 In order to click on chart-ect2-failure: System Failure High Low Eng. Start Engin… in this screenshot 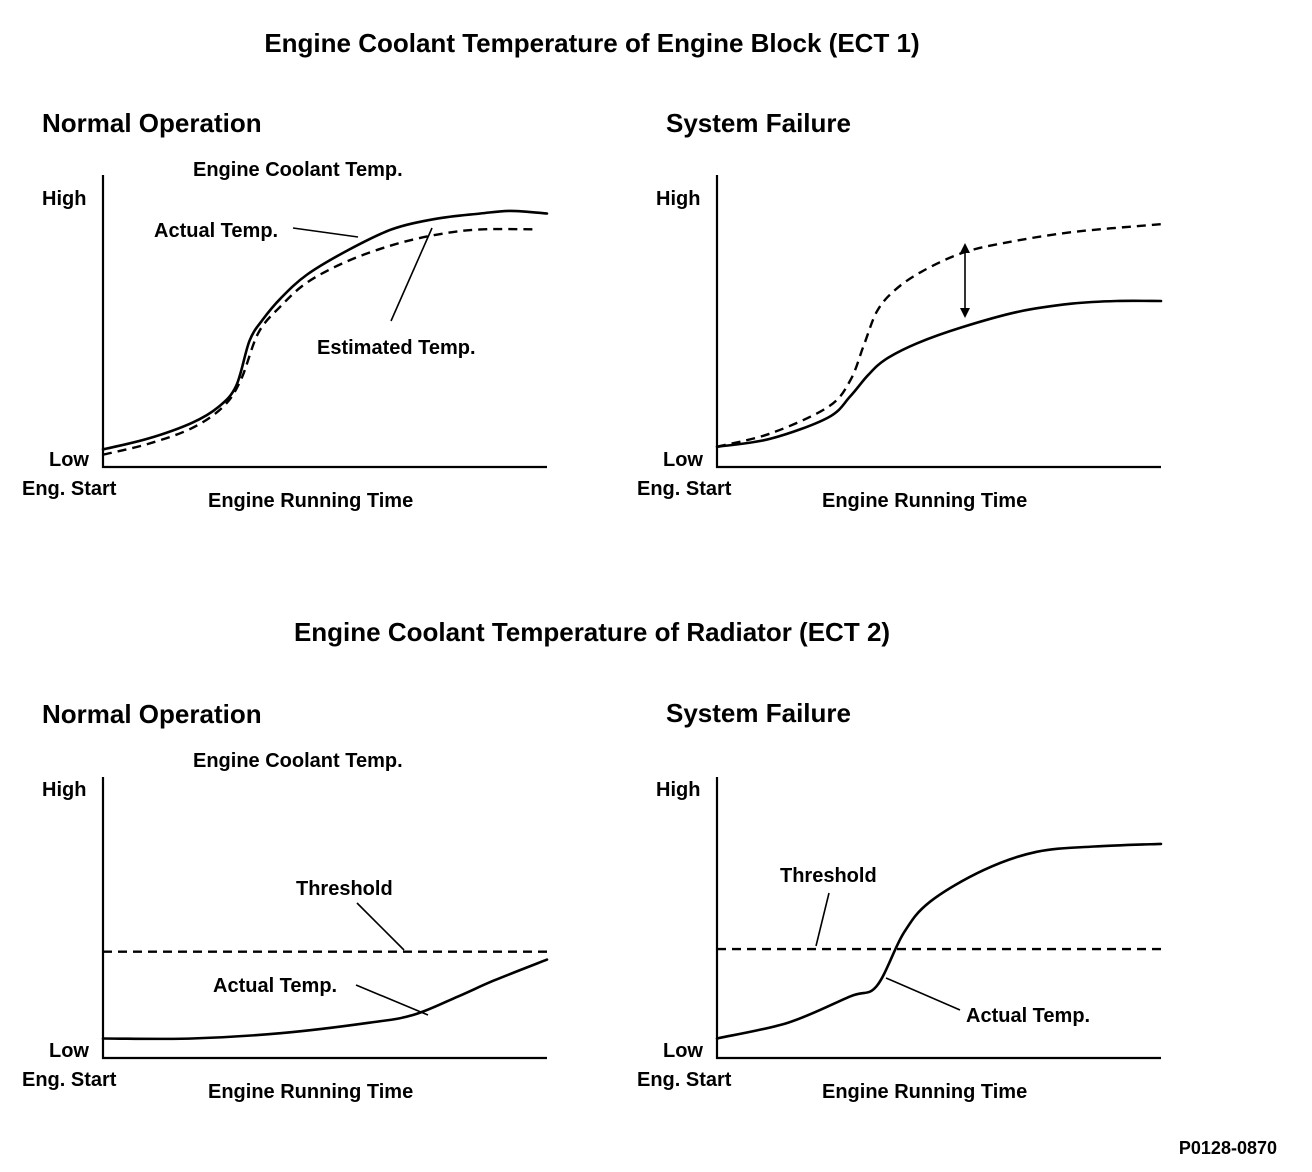, I will do `click(900, 900)`.